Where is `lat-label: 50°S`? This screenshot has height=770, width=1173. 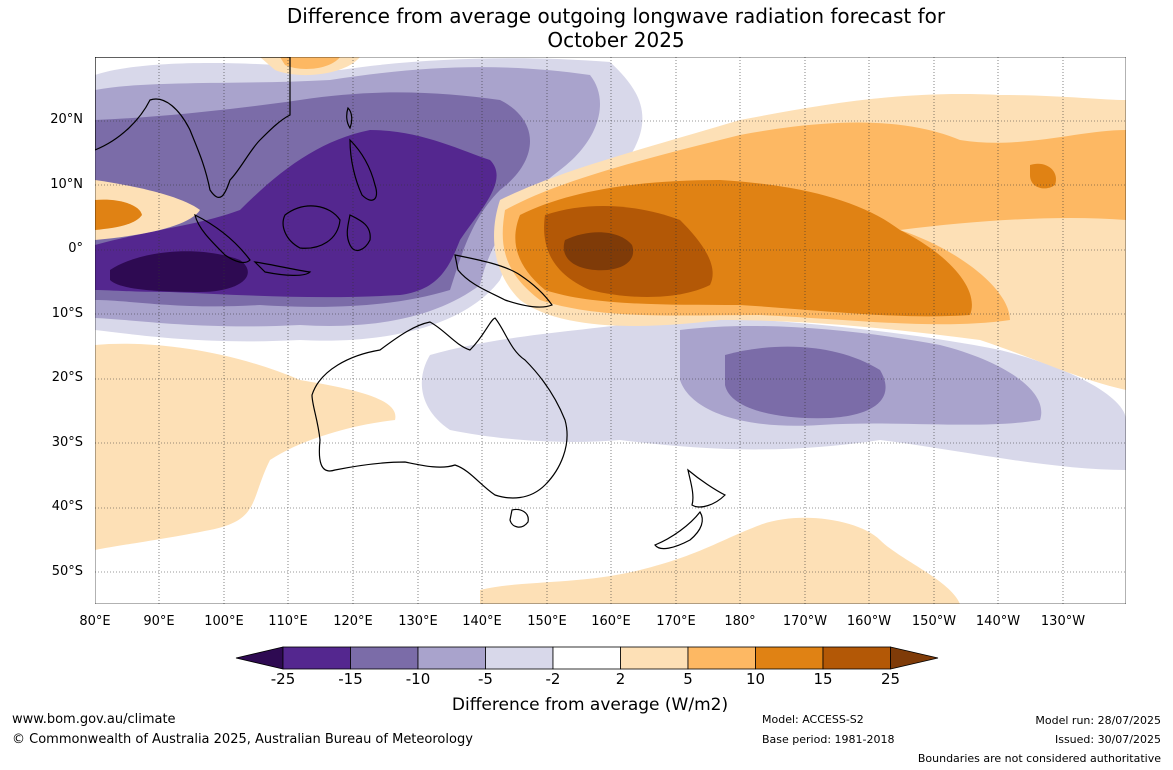 lat-label: 50°S is located at coordinates (67, 571).